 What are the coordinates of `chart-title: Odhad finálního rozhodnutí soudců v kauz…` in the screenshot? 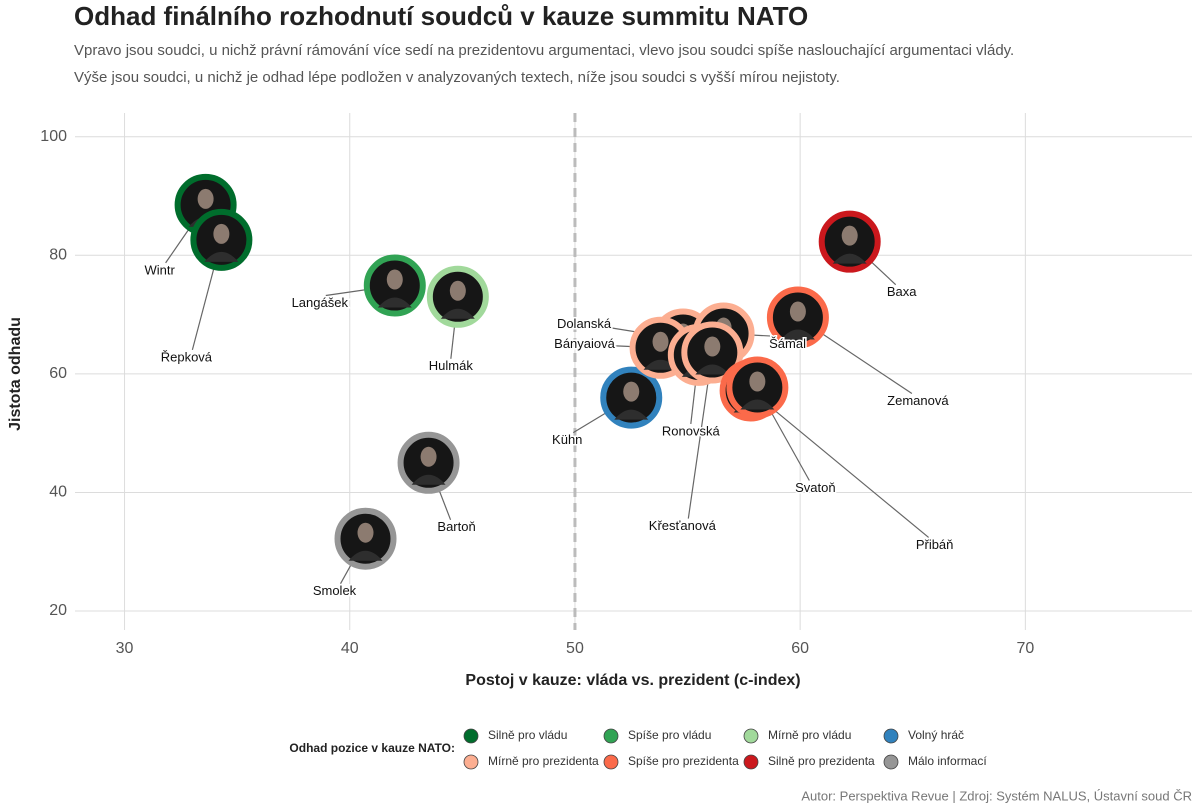 It's located at (441, 16).